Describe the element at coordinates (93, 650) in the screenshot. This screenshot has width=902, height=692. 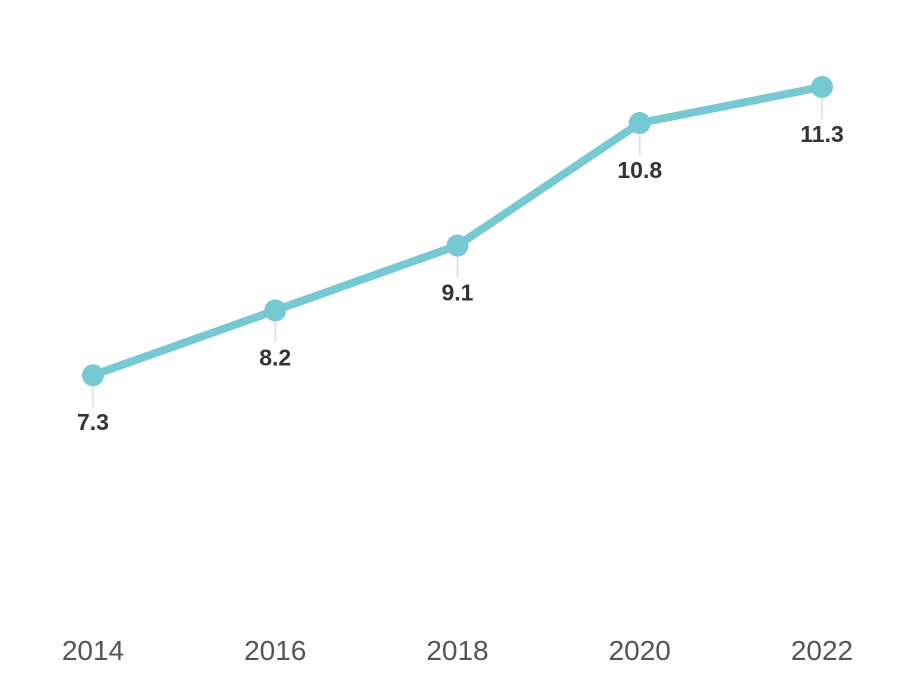
I see `x-tick-label-2014: 2014` at that location.